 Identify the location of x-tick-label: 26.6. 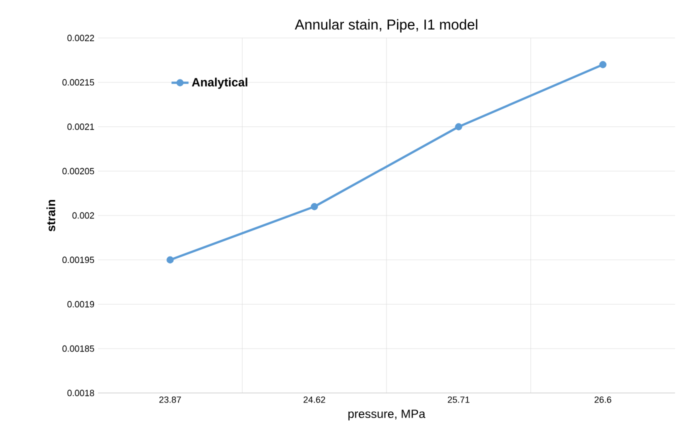
(603, 399).